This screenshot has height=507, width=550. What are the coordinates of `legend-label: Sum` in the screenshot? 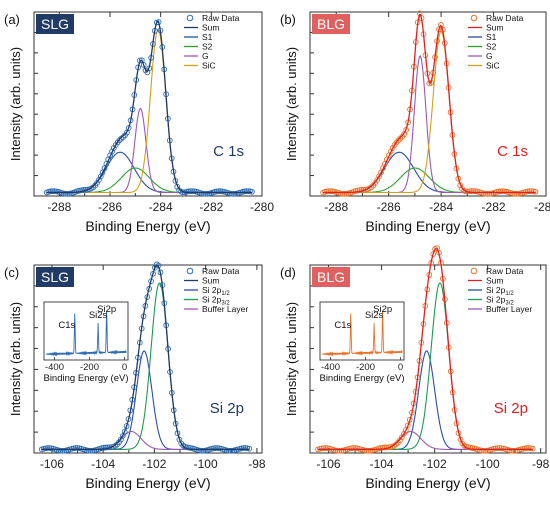 It's located at (210, 281).